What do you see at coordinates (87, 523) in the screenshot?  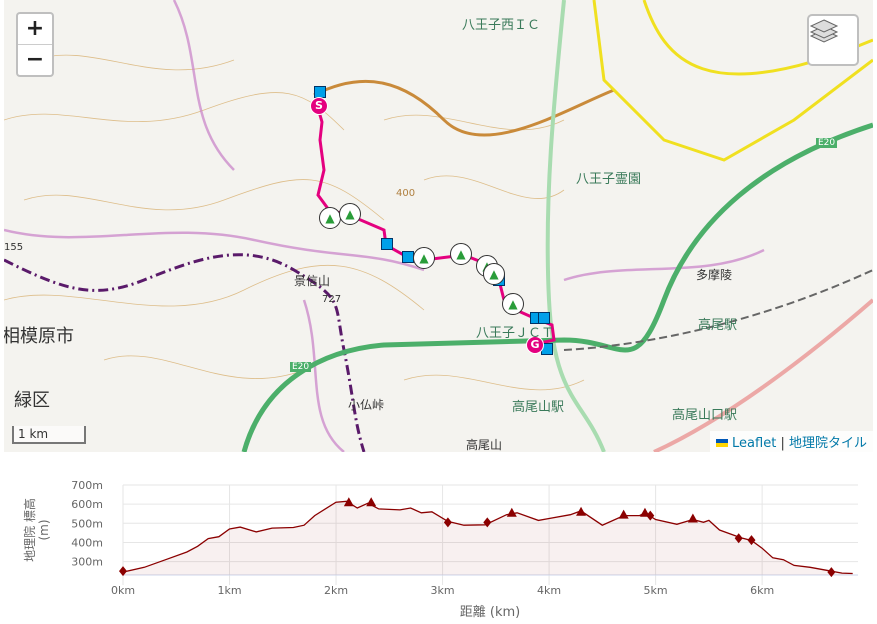 I see `y-tick-label: 500m` at bounding box center [87, 523].